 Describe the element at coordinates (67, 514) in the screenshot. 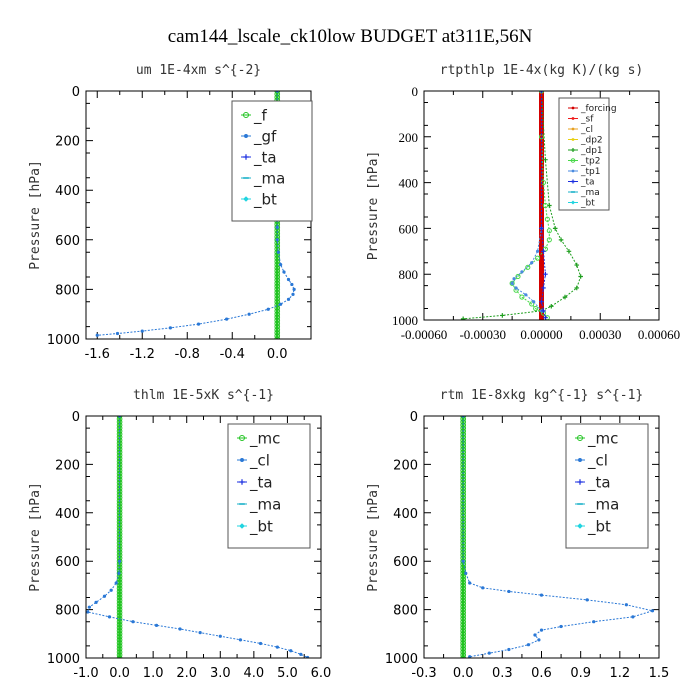

I see `y-tick-label: 400` at that location.